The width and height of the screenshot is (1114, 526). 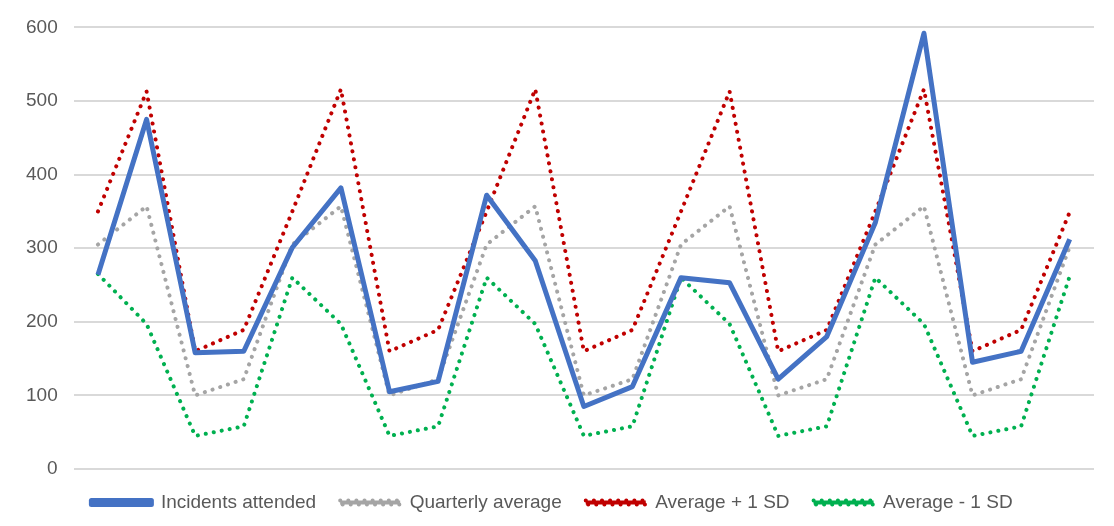 What do you see at coordinates (42, 100) in the screenshot?
I see `y-tick-label: 500` at bounding box center [42, 100].